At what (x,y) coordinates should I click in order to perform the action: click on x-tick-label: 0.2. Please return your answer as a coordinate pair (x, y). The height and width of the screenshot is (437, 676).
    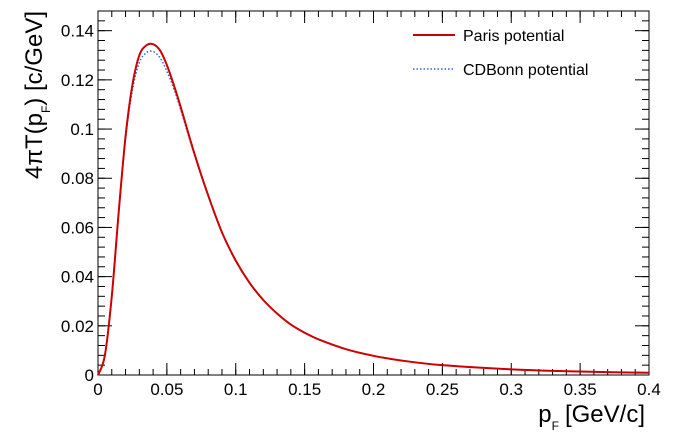
    Looking at the image, I should click on (374, 389).